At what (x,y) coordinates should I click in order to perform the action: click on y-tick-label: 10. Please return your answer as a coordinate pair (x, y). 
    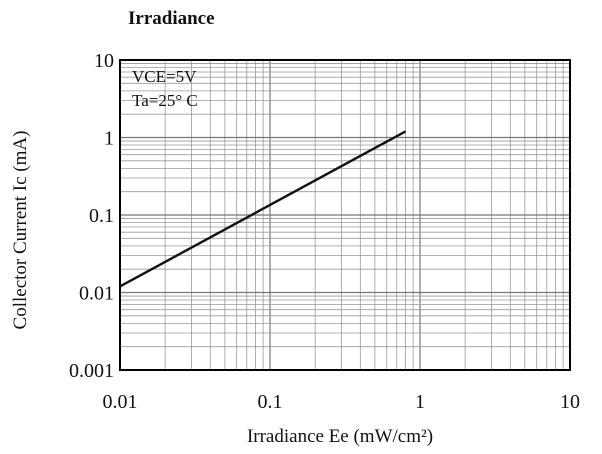
    Looking at the image, I should click on (104, 61).